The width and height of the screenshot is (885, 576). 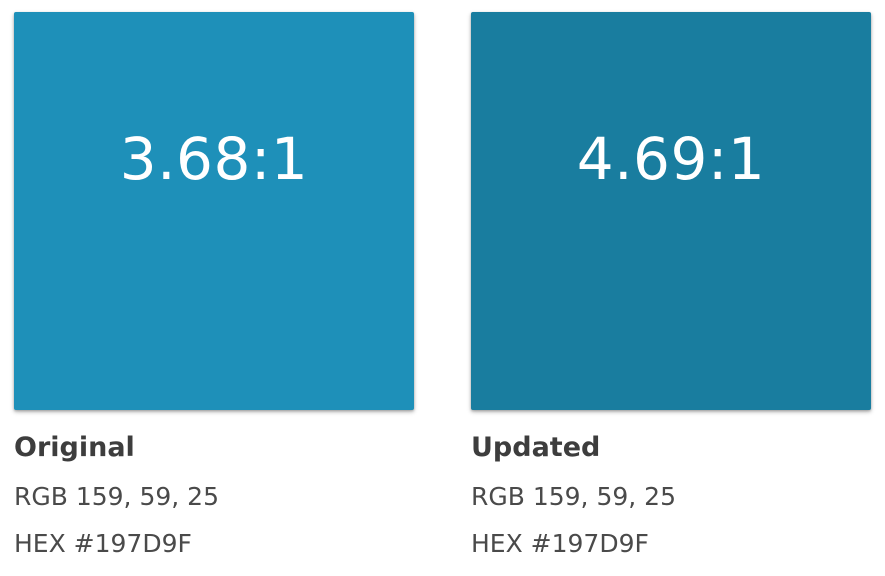 I want to click on updated-contrast-ratio: 4.69:1, so click(x=671, y=159).